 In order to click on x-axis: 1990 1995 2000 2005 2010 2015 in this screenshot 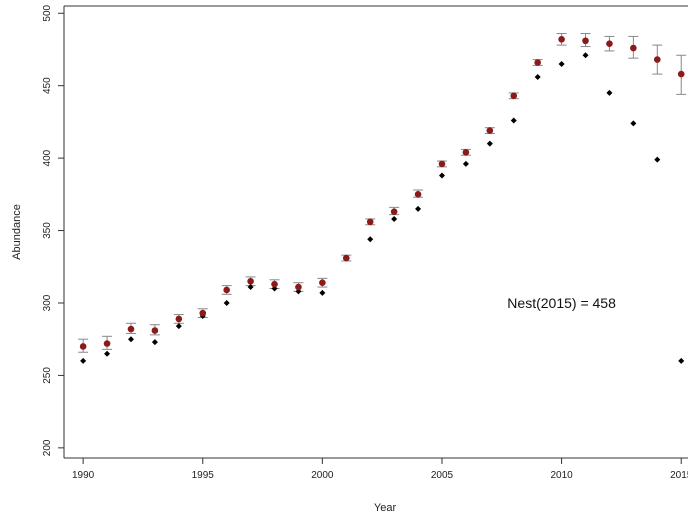, I will do `click(380, 469)`.